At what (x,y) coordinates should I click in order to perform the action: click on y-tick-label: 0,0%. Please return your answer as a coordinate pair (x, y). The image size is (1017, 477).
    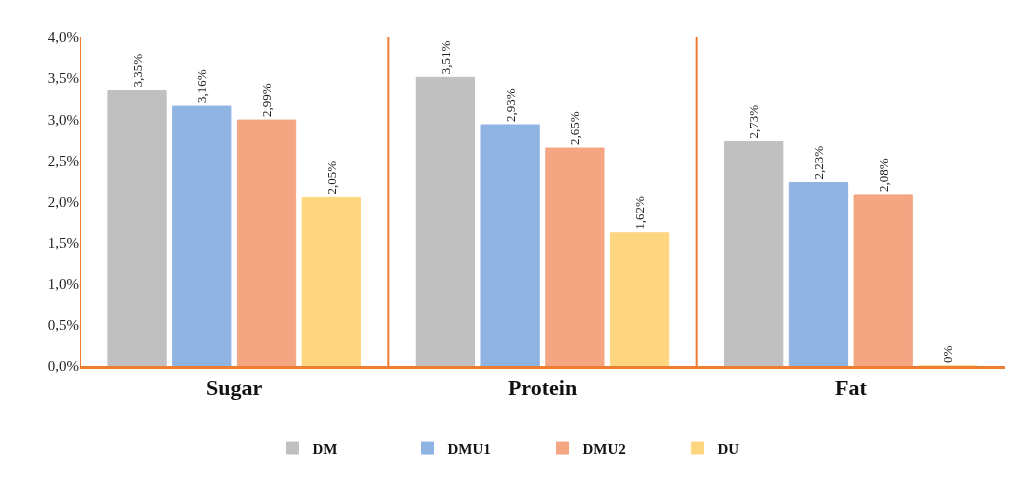
    Looking at the image, I should click on (63, 366).